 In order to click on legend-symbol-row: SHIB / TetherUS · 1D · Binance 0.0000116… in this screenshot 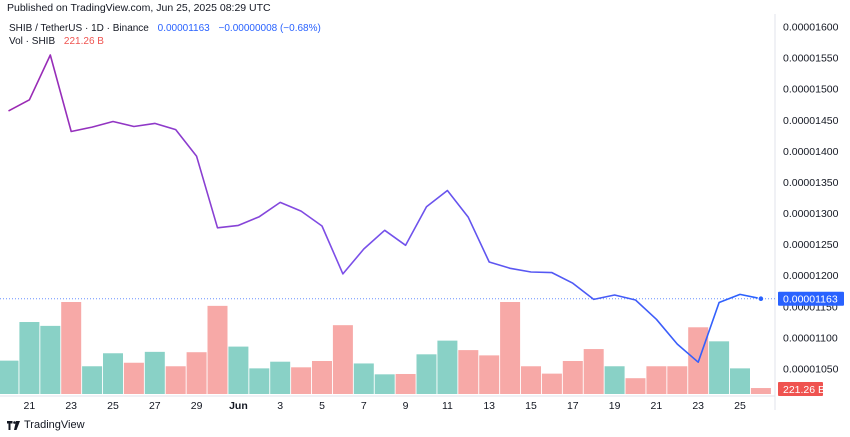, I will do `click(165, 28)`.